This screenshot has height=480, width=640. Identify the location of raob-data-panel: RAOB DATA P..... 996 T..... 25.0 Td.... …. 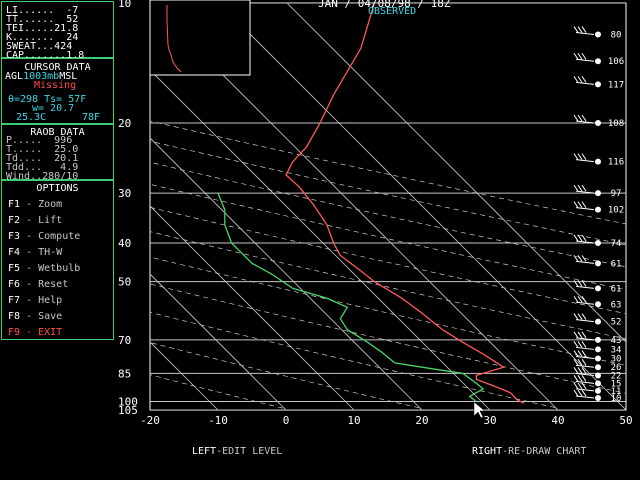
(57, 153).